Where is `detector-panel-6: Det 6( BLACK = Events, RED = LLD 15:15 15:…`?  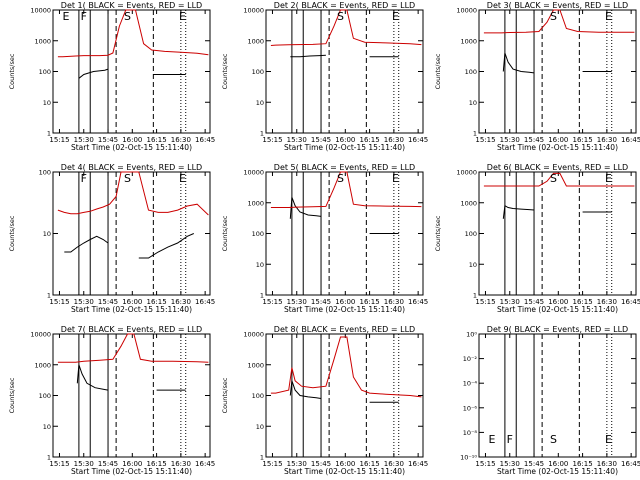 detector-panel-6: Det 6( BLACK = Events, RED = LLD 15:15 15:… is located at coordinates (537, 238).